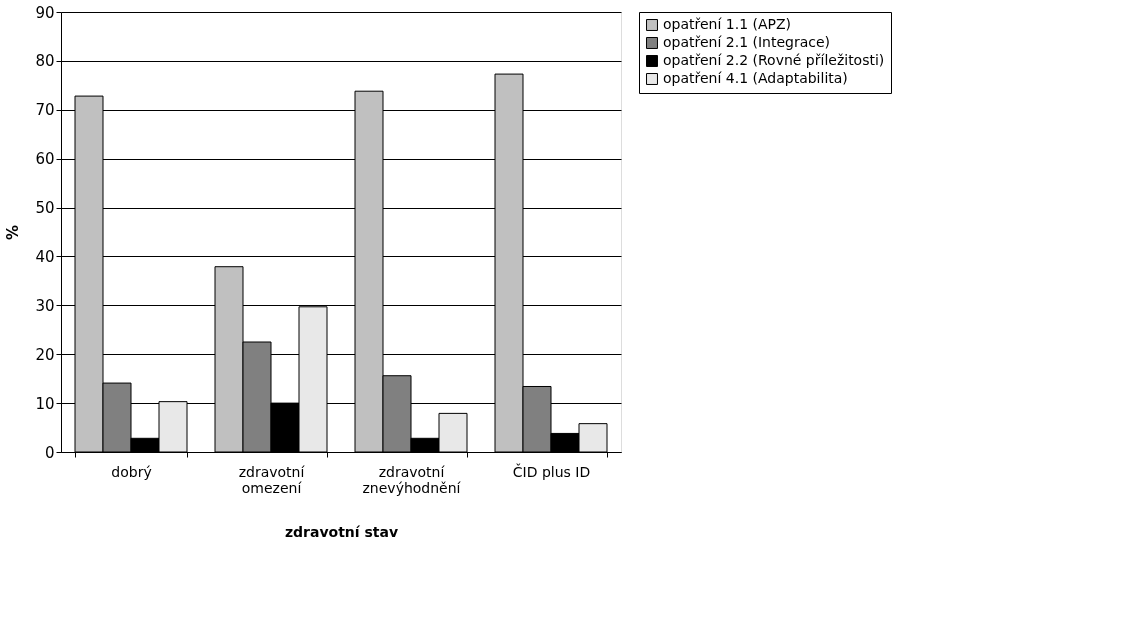 This screenshot has height=630, width=1147. Describe the element at coordinates (747, 42) in the screenshot. I see `legend-label: opatření 2.1 (Integrace)` at that location.